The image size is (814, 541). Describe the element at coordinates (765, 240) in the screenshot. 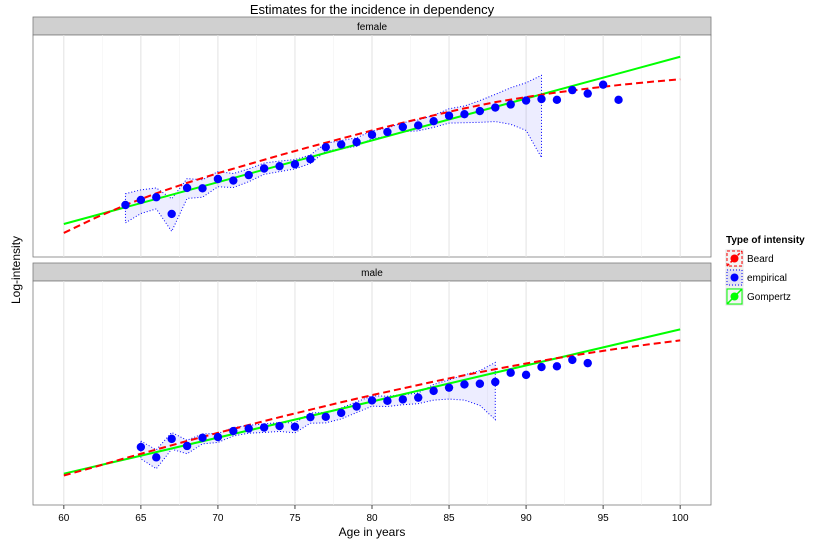

I see `legend-title: Type of intensity` at that location.